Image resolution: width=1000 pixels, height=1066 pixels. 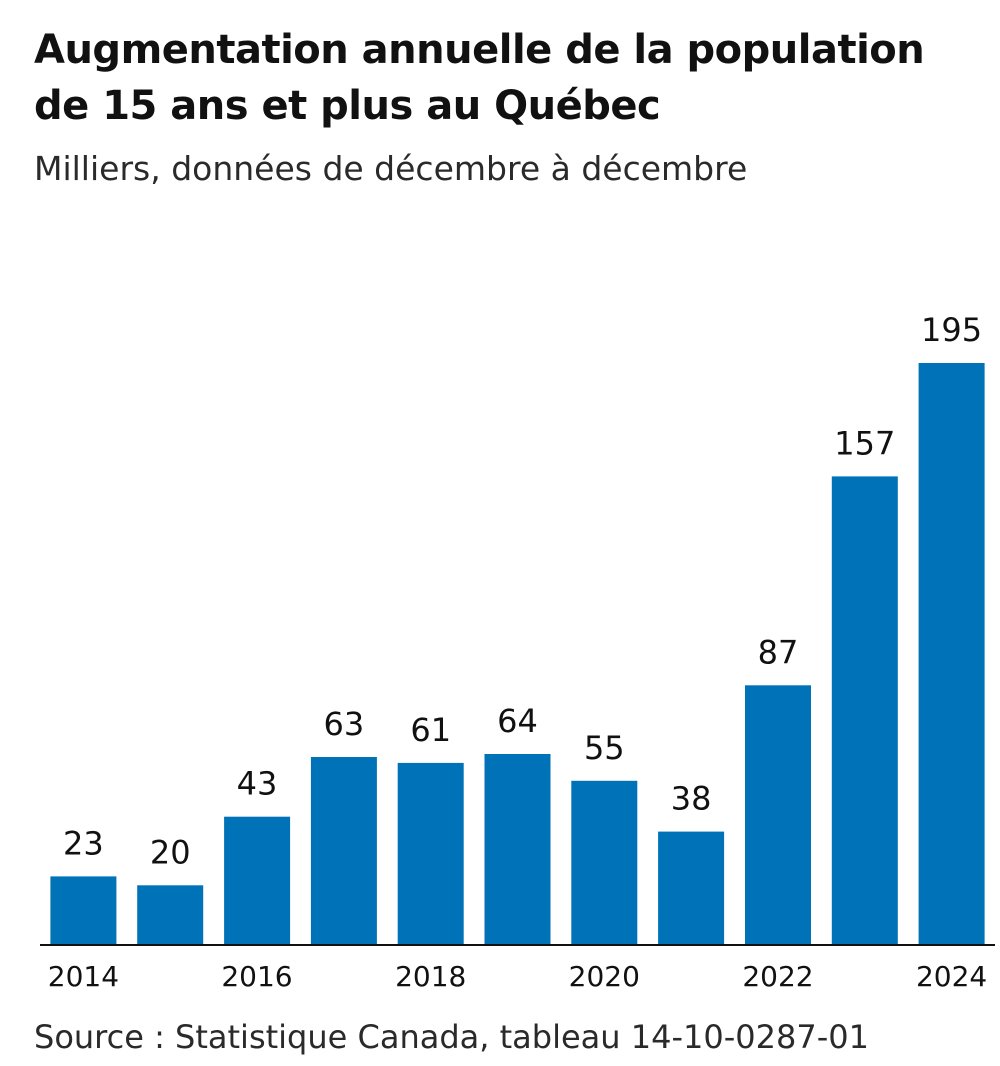 I want to click on x-tick-label-2024: 2024, so click(x=951, y=976).